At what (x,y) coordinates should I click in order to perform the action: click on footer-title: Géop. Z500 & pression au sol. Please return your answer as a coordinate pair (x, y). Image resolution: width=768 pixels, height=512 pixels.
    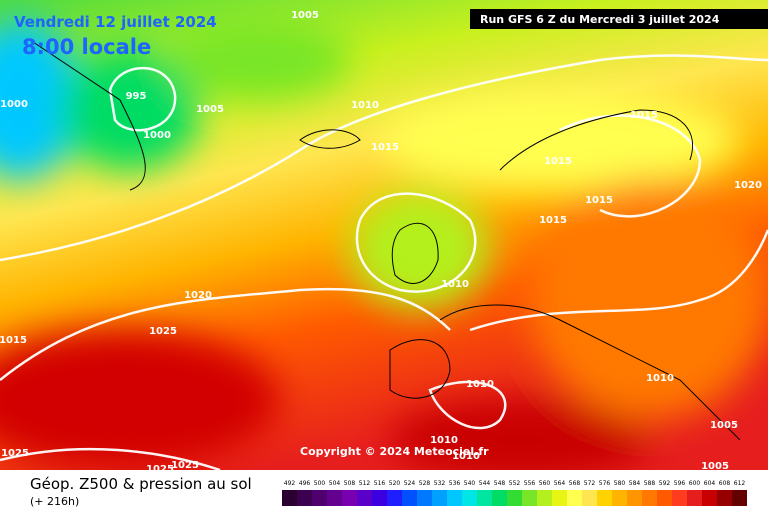
    Looking at the image, I should click on (141, 484).